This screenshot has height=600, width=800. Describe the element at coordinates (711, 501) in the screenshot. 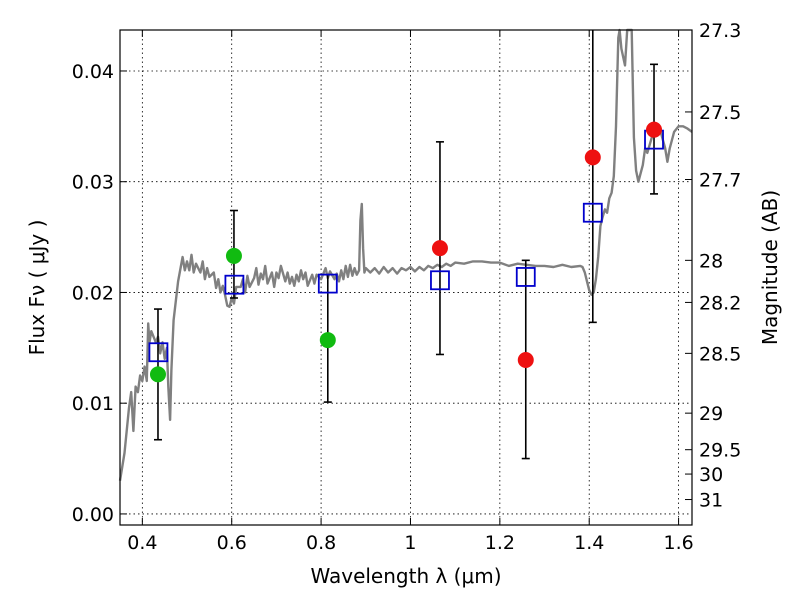

I see `right-tick-label: 31` at that location.